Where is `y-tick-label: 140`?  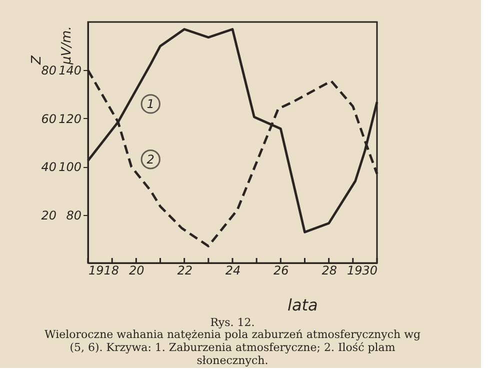 y-tick-label: 140 is located at coordinates (70, 71).